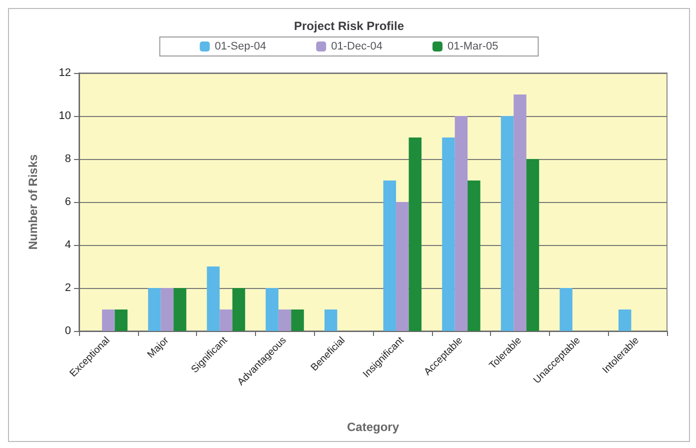  What do you see at coordinates (472, 46) in the screenshot?
I see `legend-label: 01-Mar-05` at bounding box center [472, 46].